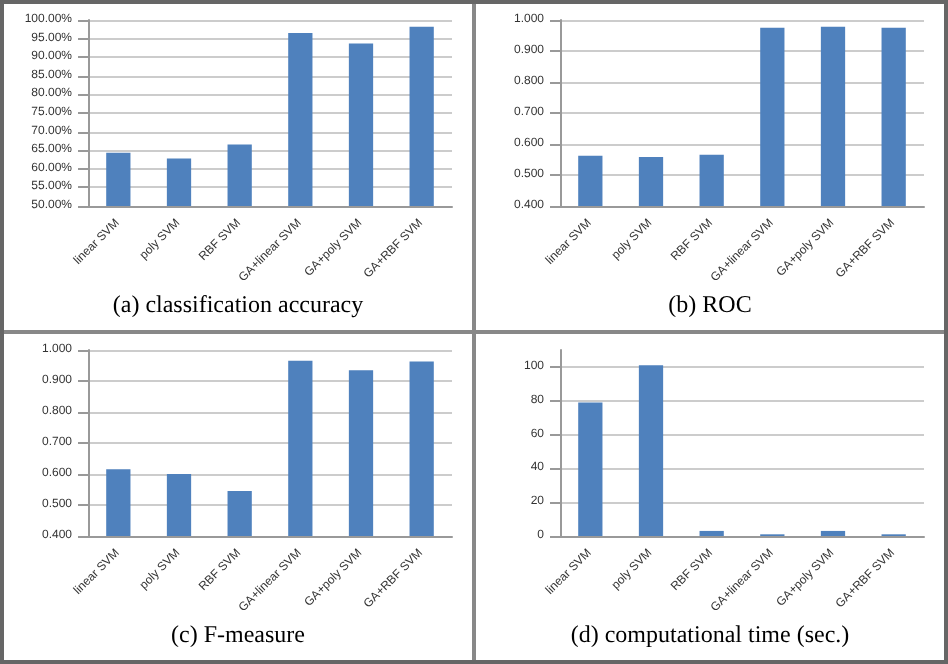 This screenshot has width=948, height=664. What do you see at coordinates (238, 304) in the screenshot?
I see `text: (a) classification accuracy` at bounding box center [238, 304].